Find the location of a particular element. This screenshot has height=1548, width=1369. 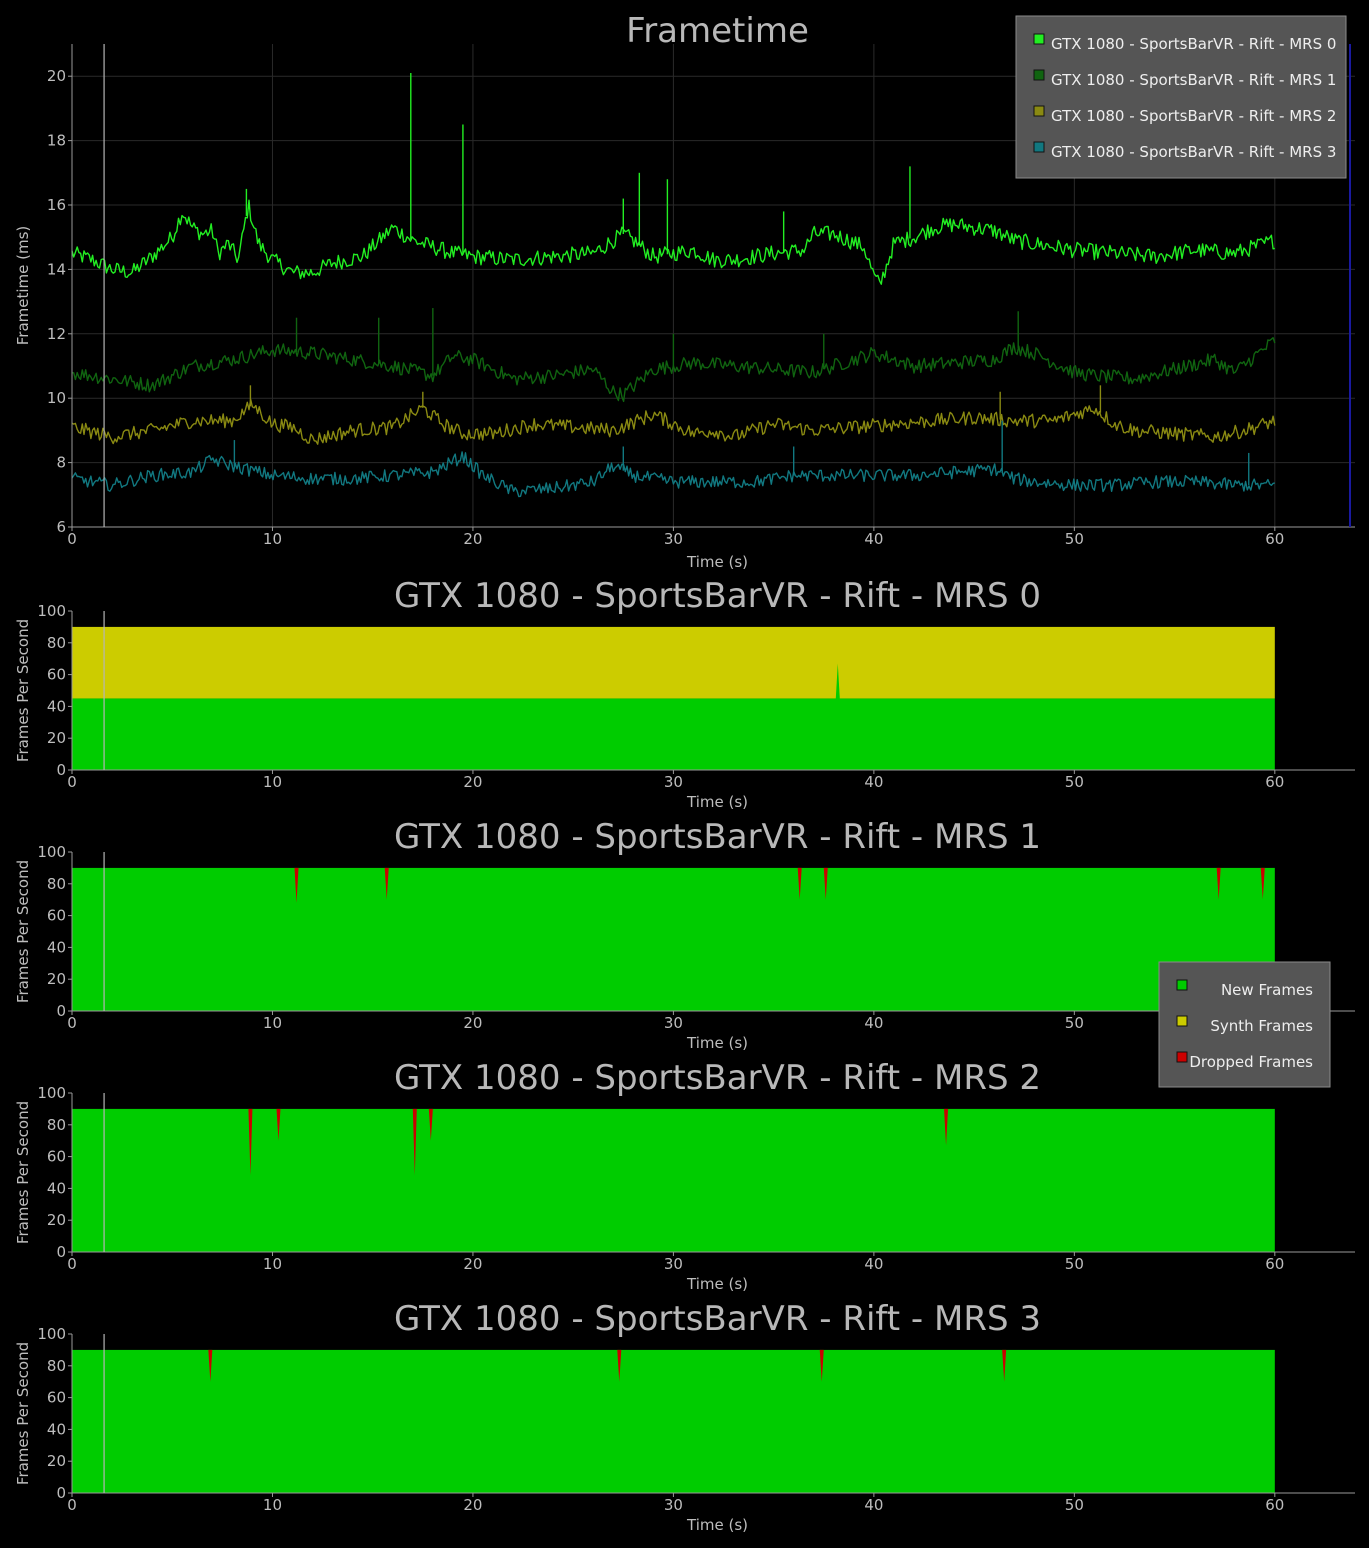

legend-entry: New Frames is located at coordinates (1267, 990).